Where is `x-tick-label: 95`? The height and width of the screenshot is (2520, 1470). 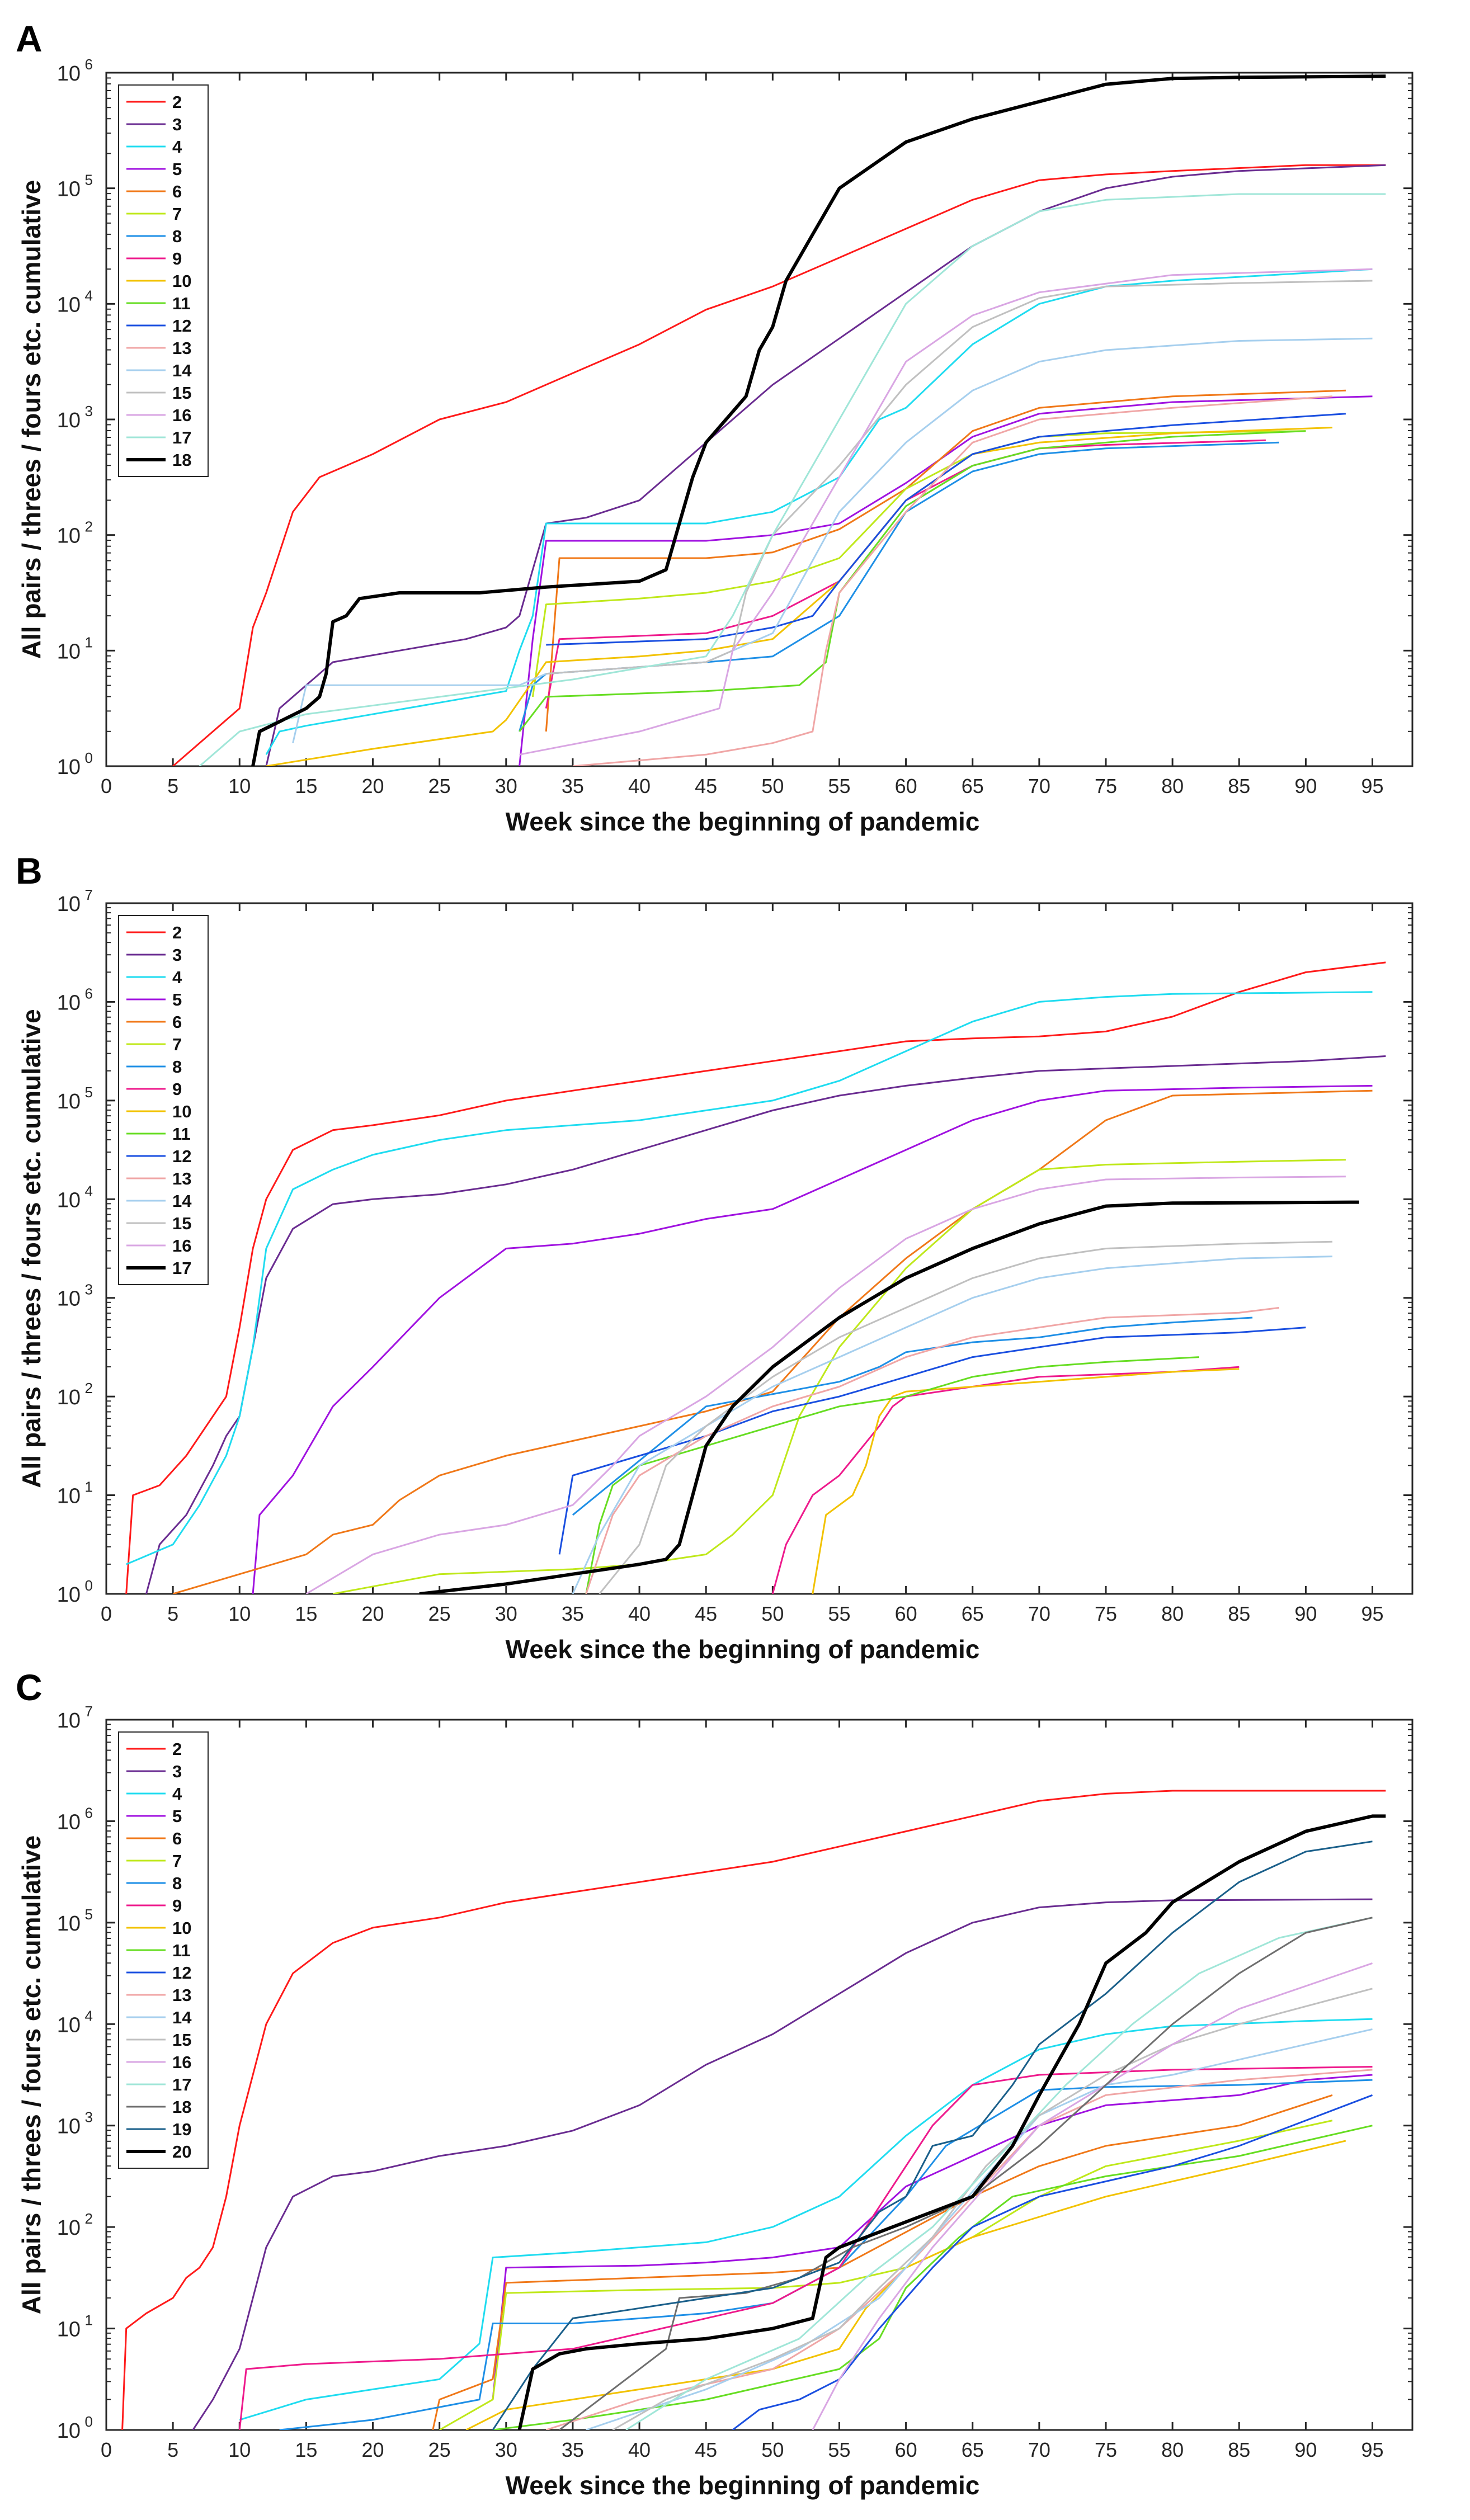
x-tick-label: 95 is located at coordinates (1372, 2449).